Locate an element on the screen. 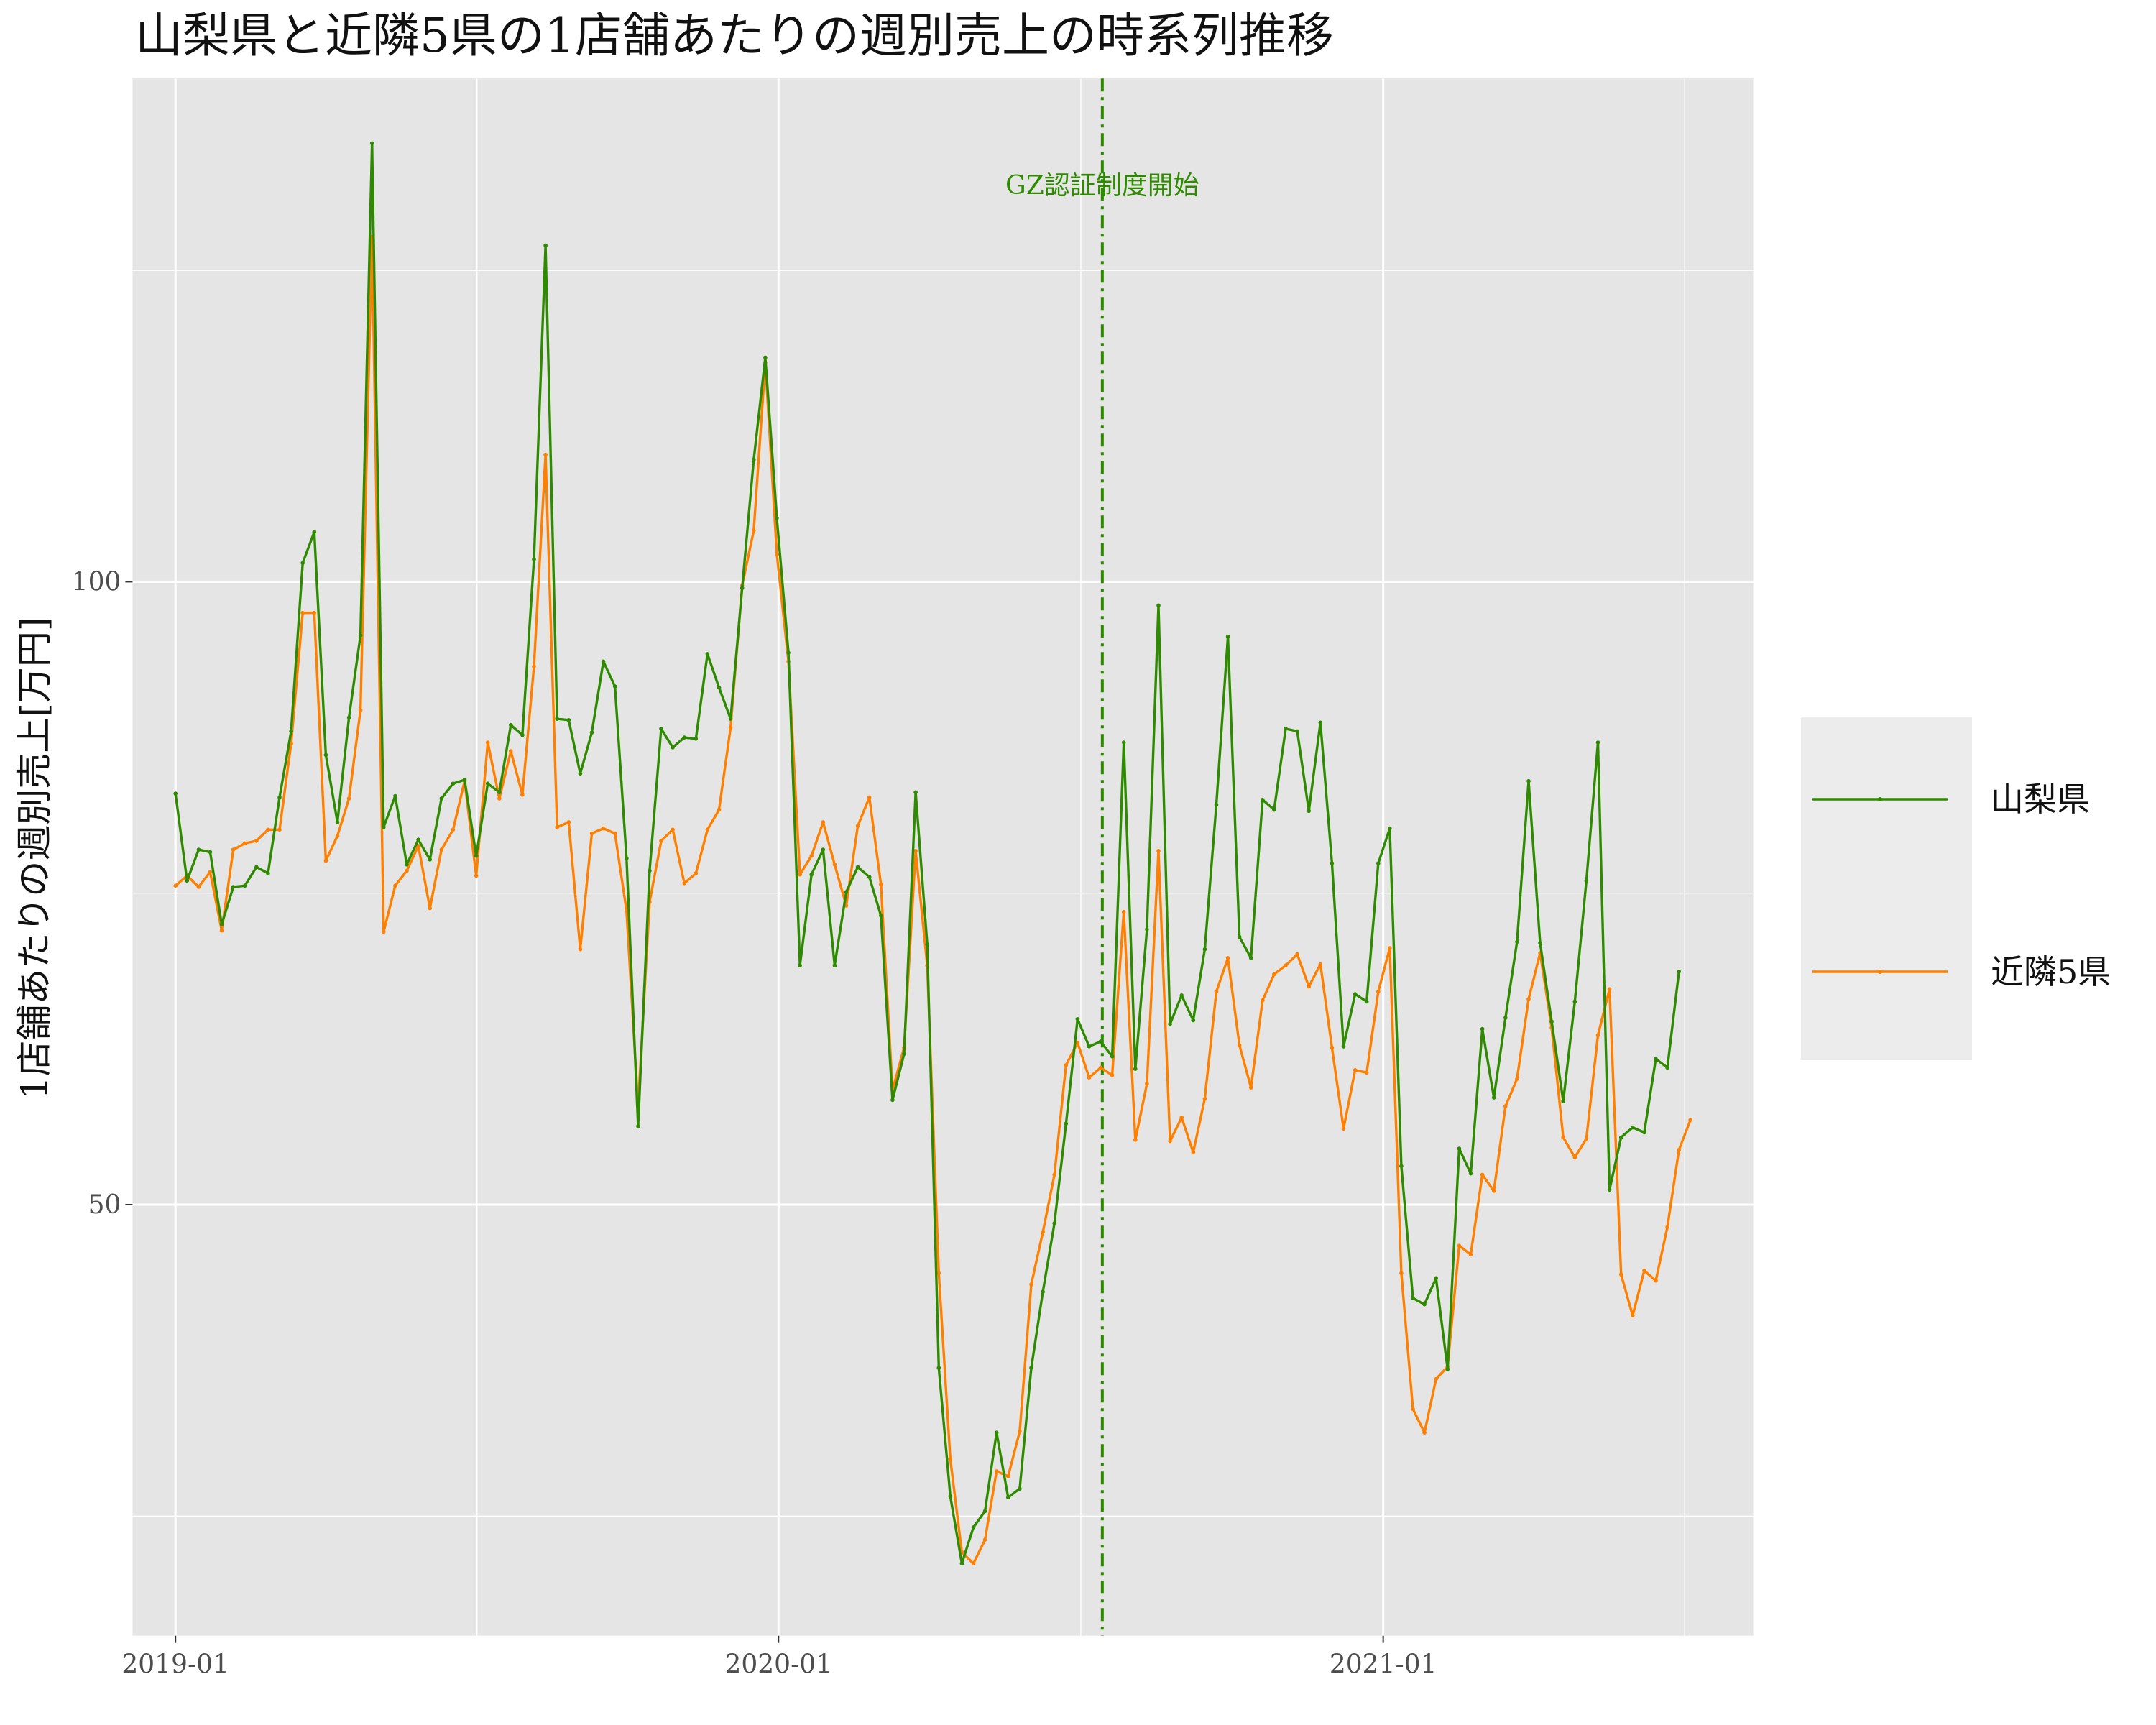 The image size is (2156, 1725). chart-title: 山梨県と近隣5県の1店舗あたりの週別売上の時系列推移 is located at coordinates (734, 35).